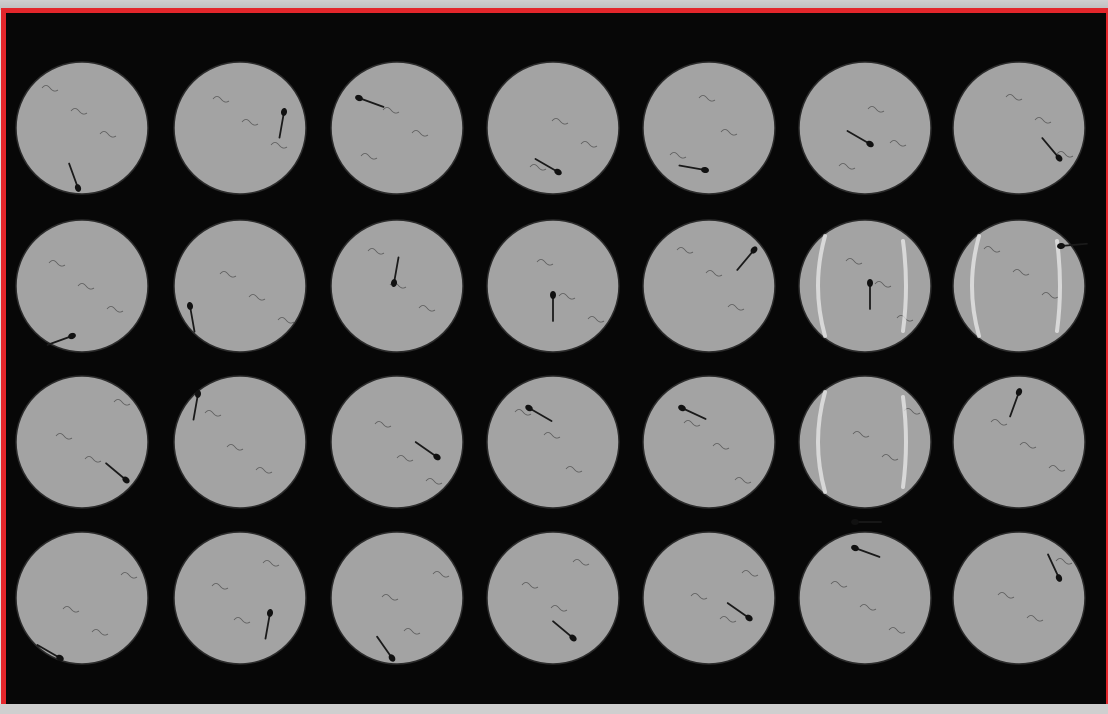  I want to click on well-D2, so click(240, 598).